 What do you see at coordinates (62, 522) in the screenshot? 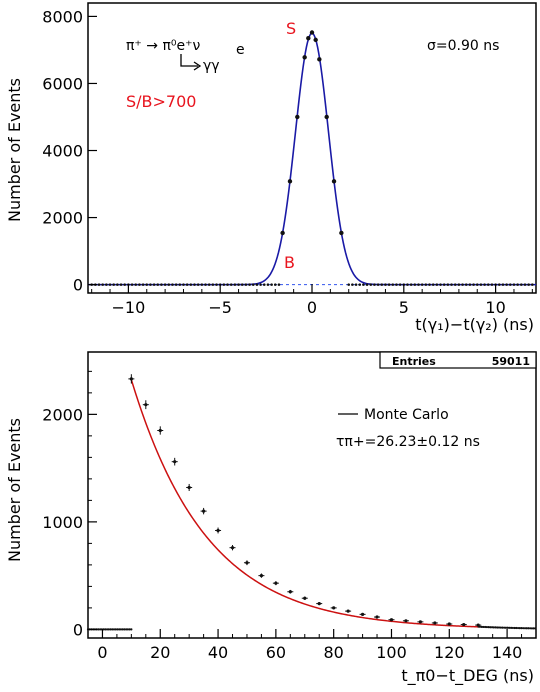
I see `y-tick-label-bottom: 1000` at bounding box center [62, 522].